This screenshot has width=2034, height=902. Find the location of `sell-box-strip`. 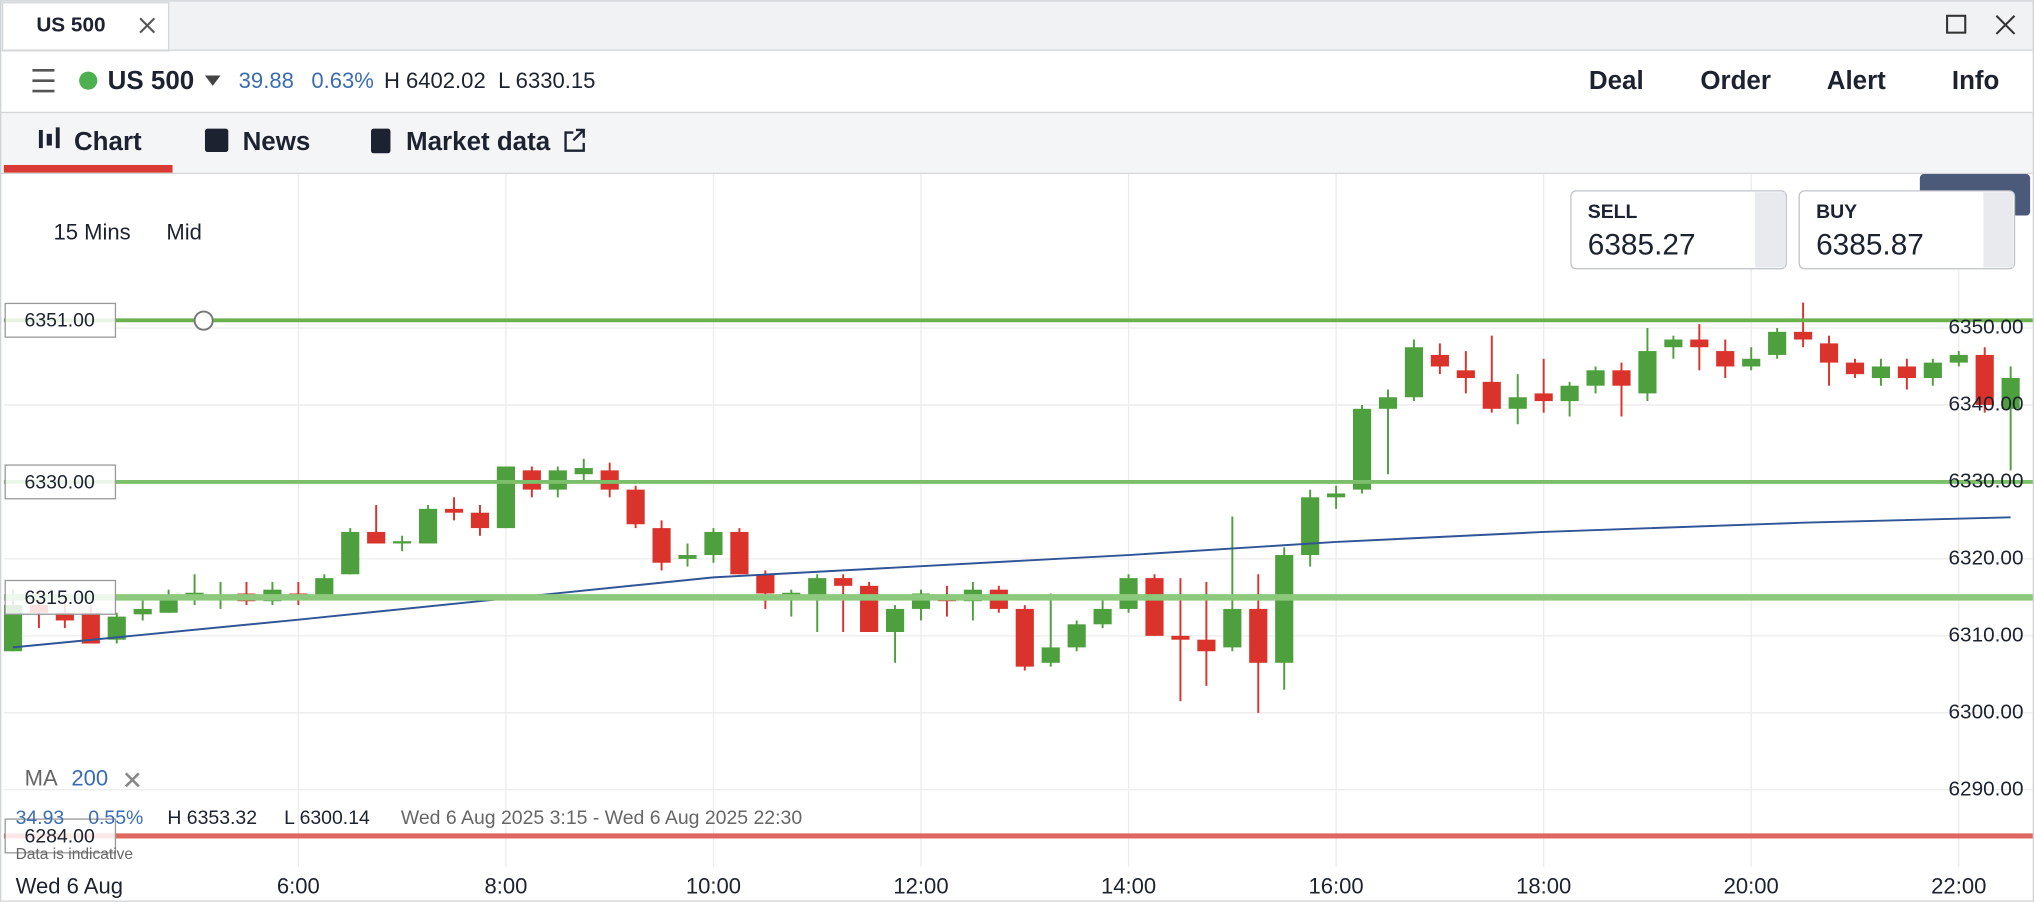

sell-box-strip is located at coordinates (1770, 230).